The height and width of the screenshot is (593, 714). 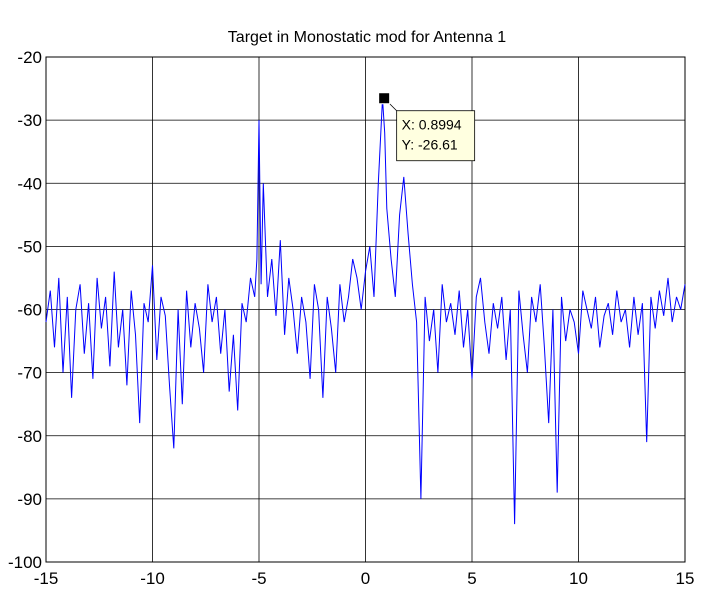 What do you see at coordinates (29, 436) in the screenshot?
I see `y-tick-label: -80` at bounding box center [29, 436].